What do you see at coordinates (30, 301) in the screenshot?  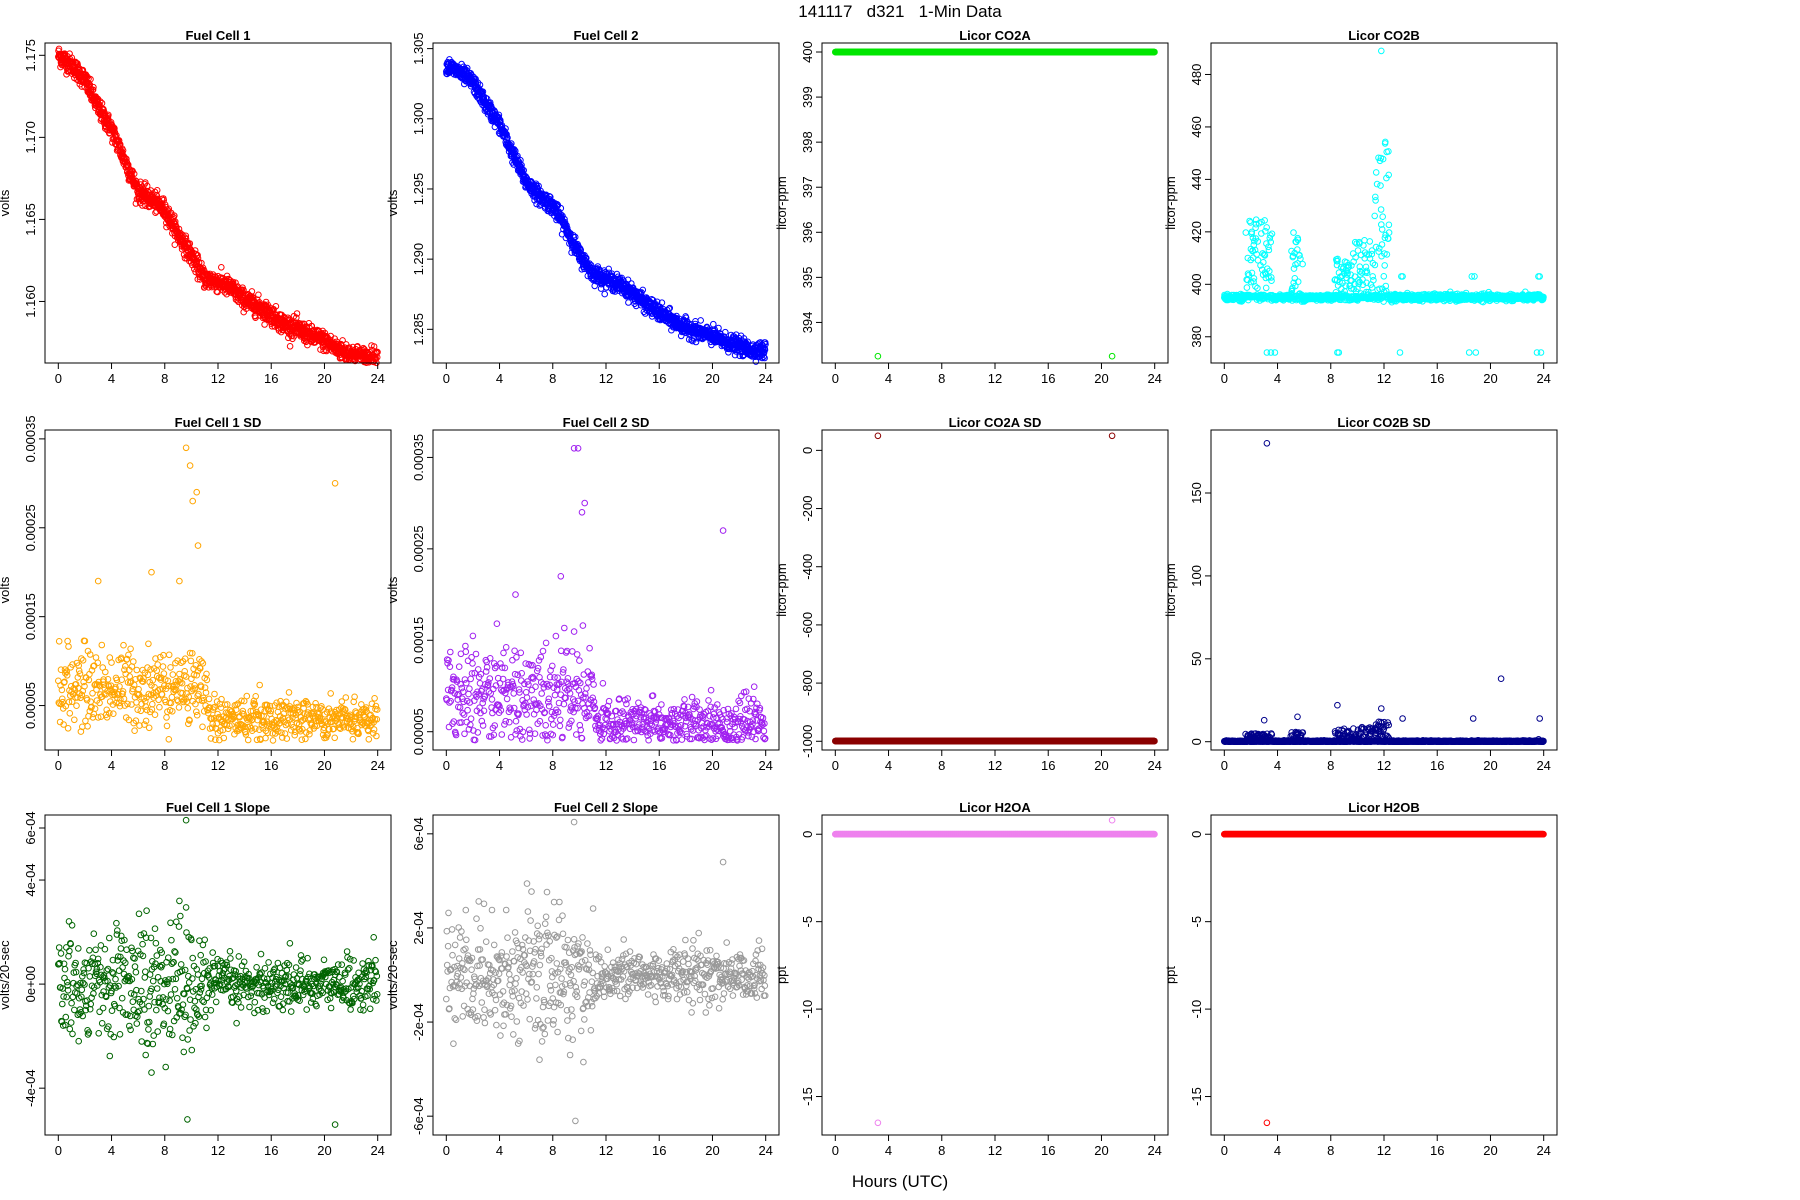 I see `y-tick-label: 1.160` at bounding box center [30, 301].